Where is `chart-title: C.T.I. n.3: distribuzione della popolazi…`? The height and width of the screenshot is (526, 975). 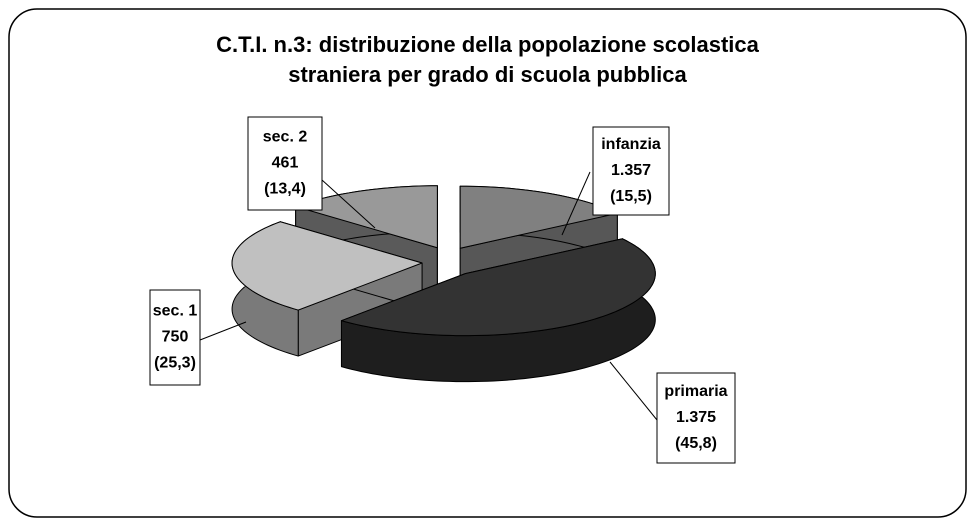 chart-title: C.T.I. n.3: distribuzione della popolazi… is located at coordinates (487, 59).